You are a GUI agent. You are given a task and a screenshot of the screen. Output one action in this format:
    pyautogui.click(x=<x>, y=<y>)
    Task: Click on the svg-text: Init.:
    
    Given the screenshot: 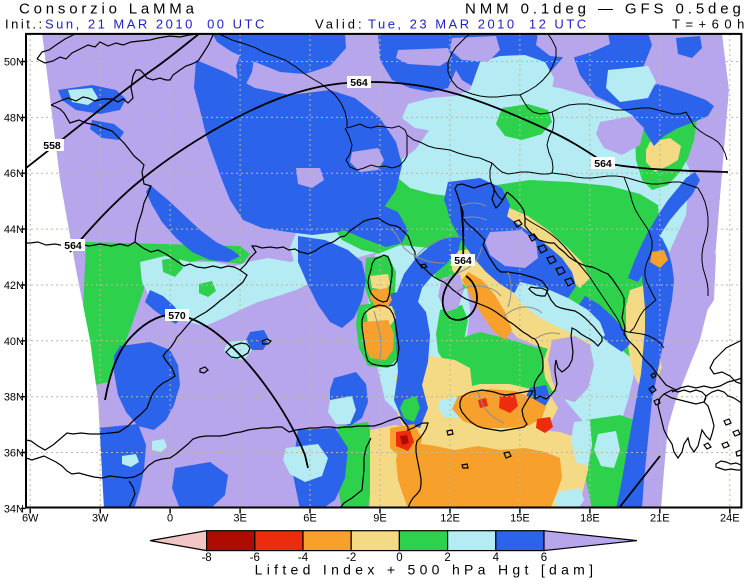 What is the action you would take?
    pyautogui.click(x=25, y=24)
    